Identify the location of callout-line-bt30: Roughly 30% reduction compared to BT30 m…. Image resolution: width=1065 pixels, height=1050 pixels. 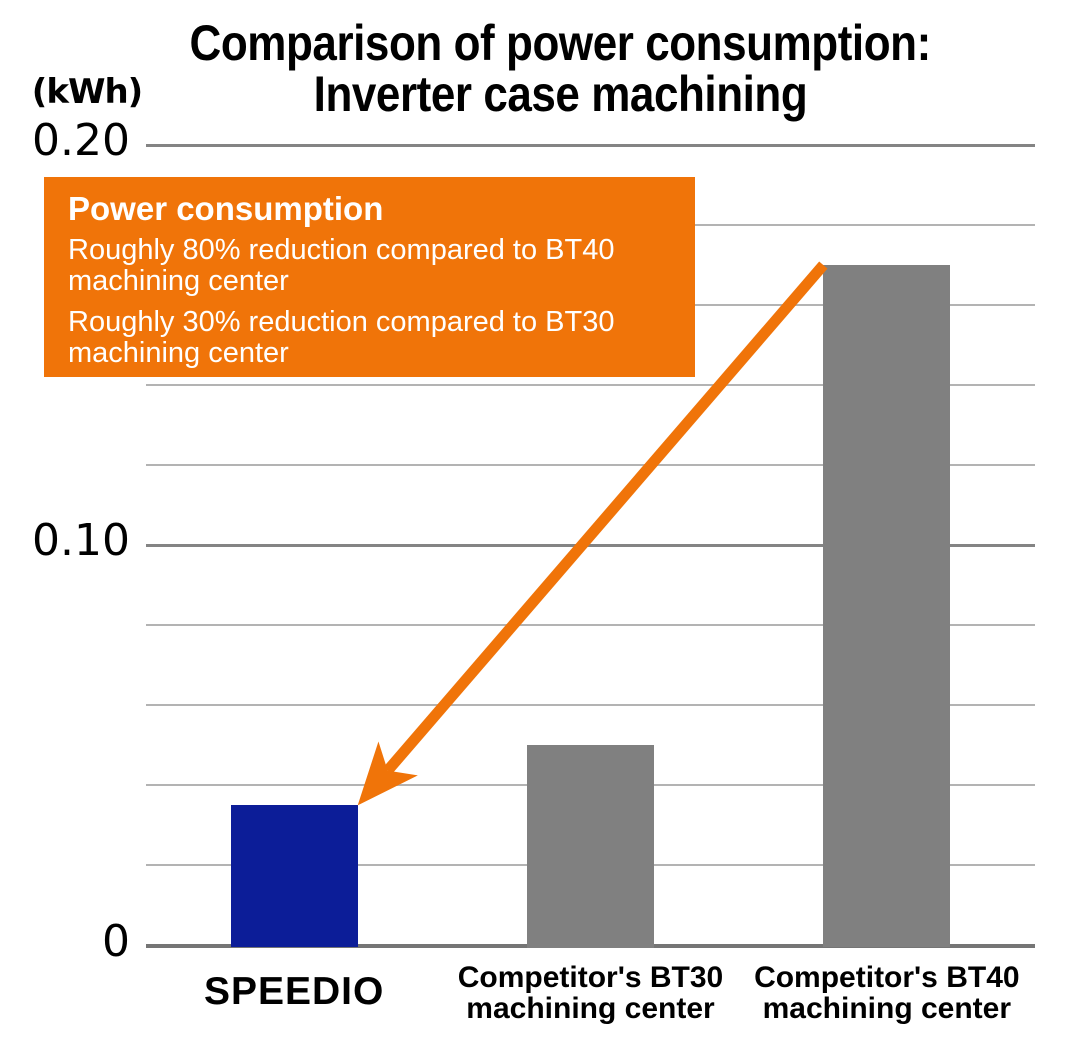
(341, 337).